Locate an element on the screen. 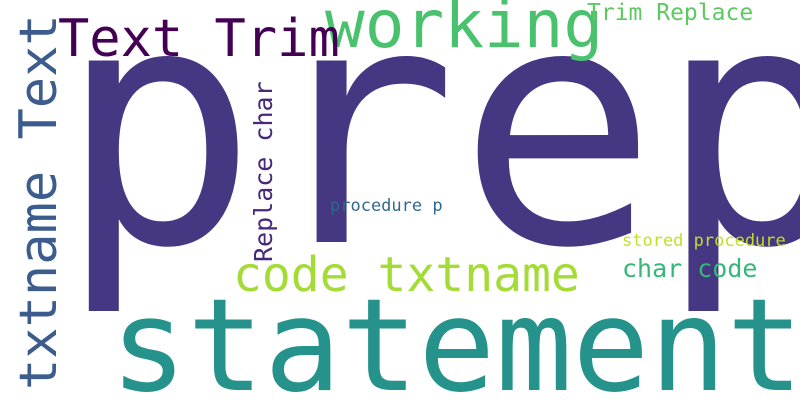 The image size is (800, 400). word-stored-procedure: stored procedure is located at coordinates (704, 241).